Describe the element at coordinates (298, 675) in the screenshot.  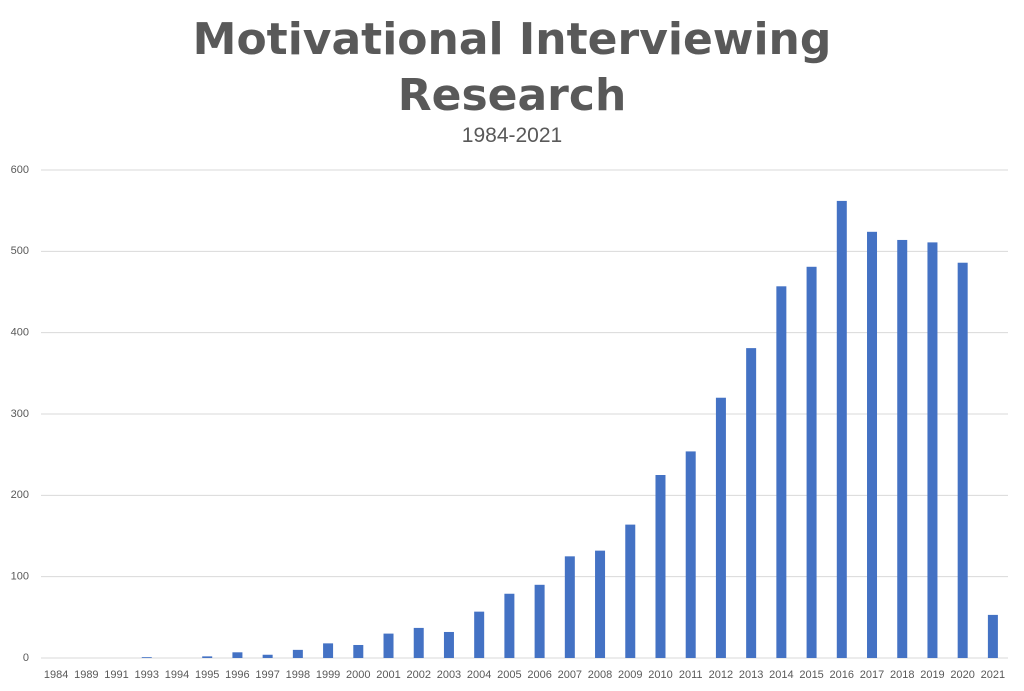
I see `x-tick-label: 1998` at that location.